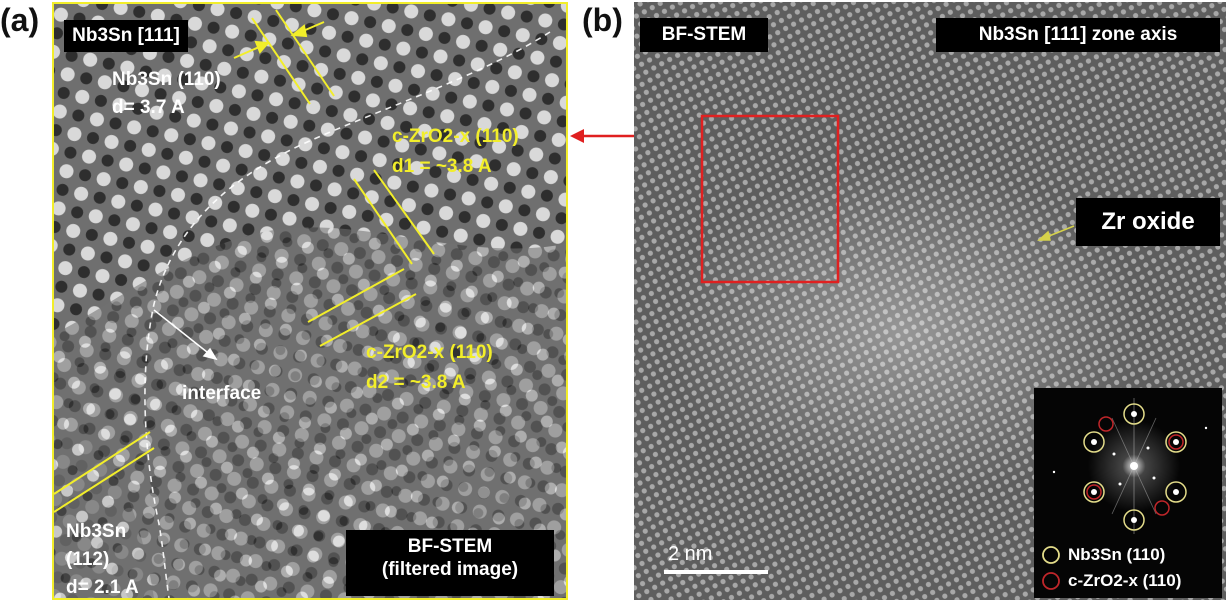 The width and height of the screenshot is (1228, 602). I want to click on zr-oxide-label: Zr oxide, so click(1148, 222).